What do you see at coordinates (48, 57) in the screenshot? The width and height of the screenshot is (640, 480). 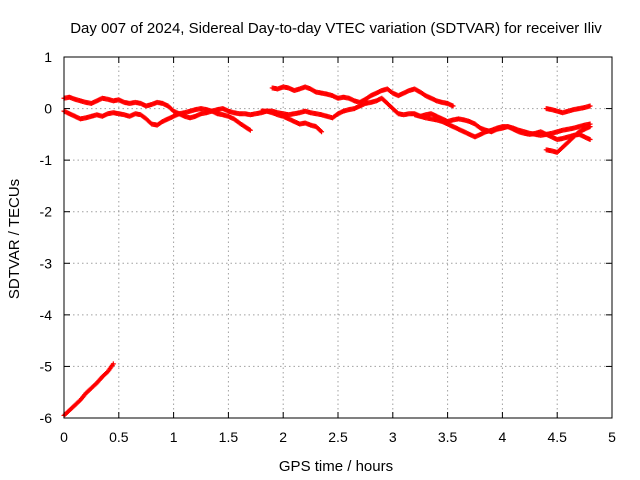 I see `y-tick-label: 1` at bounding box center [48, 57].